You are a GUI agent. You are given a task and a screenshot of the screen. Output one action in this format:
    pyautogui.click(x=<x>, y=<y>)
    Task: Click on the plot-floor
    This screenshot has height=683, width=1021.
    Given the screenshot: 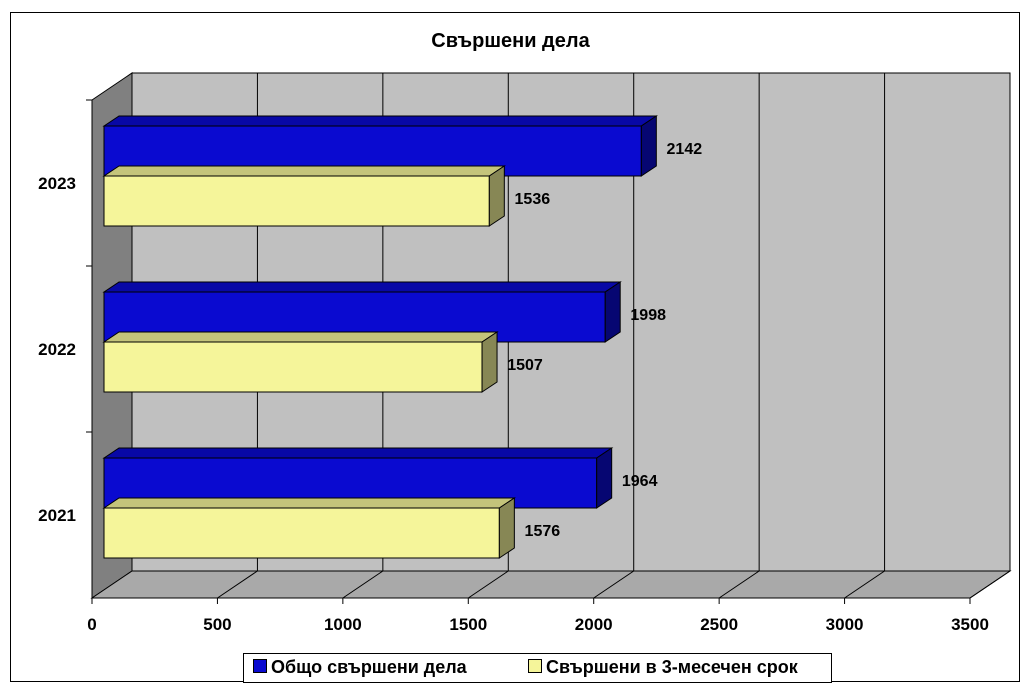 What is the action you would take?
    pyautogui.click(x=551, y=584)
    